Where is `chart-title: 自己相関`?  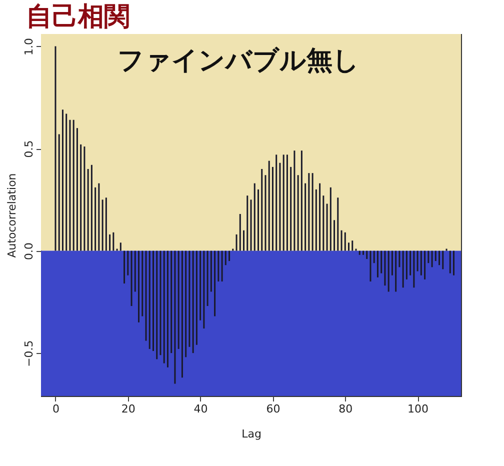
chart-title: 自己相関 is located at coordinates (78, 17).